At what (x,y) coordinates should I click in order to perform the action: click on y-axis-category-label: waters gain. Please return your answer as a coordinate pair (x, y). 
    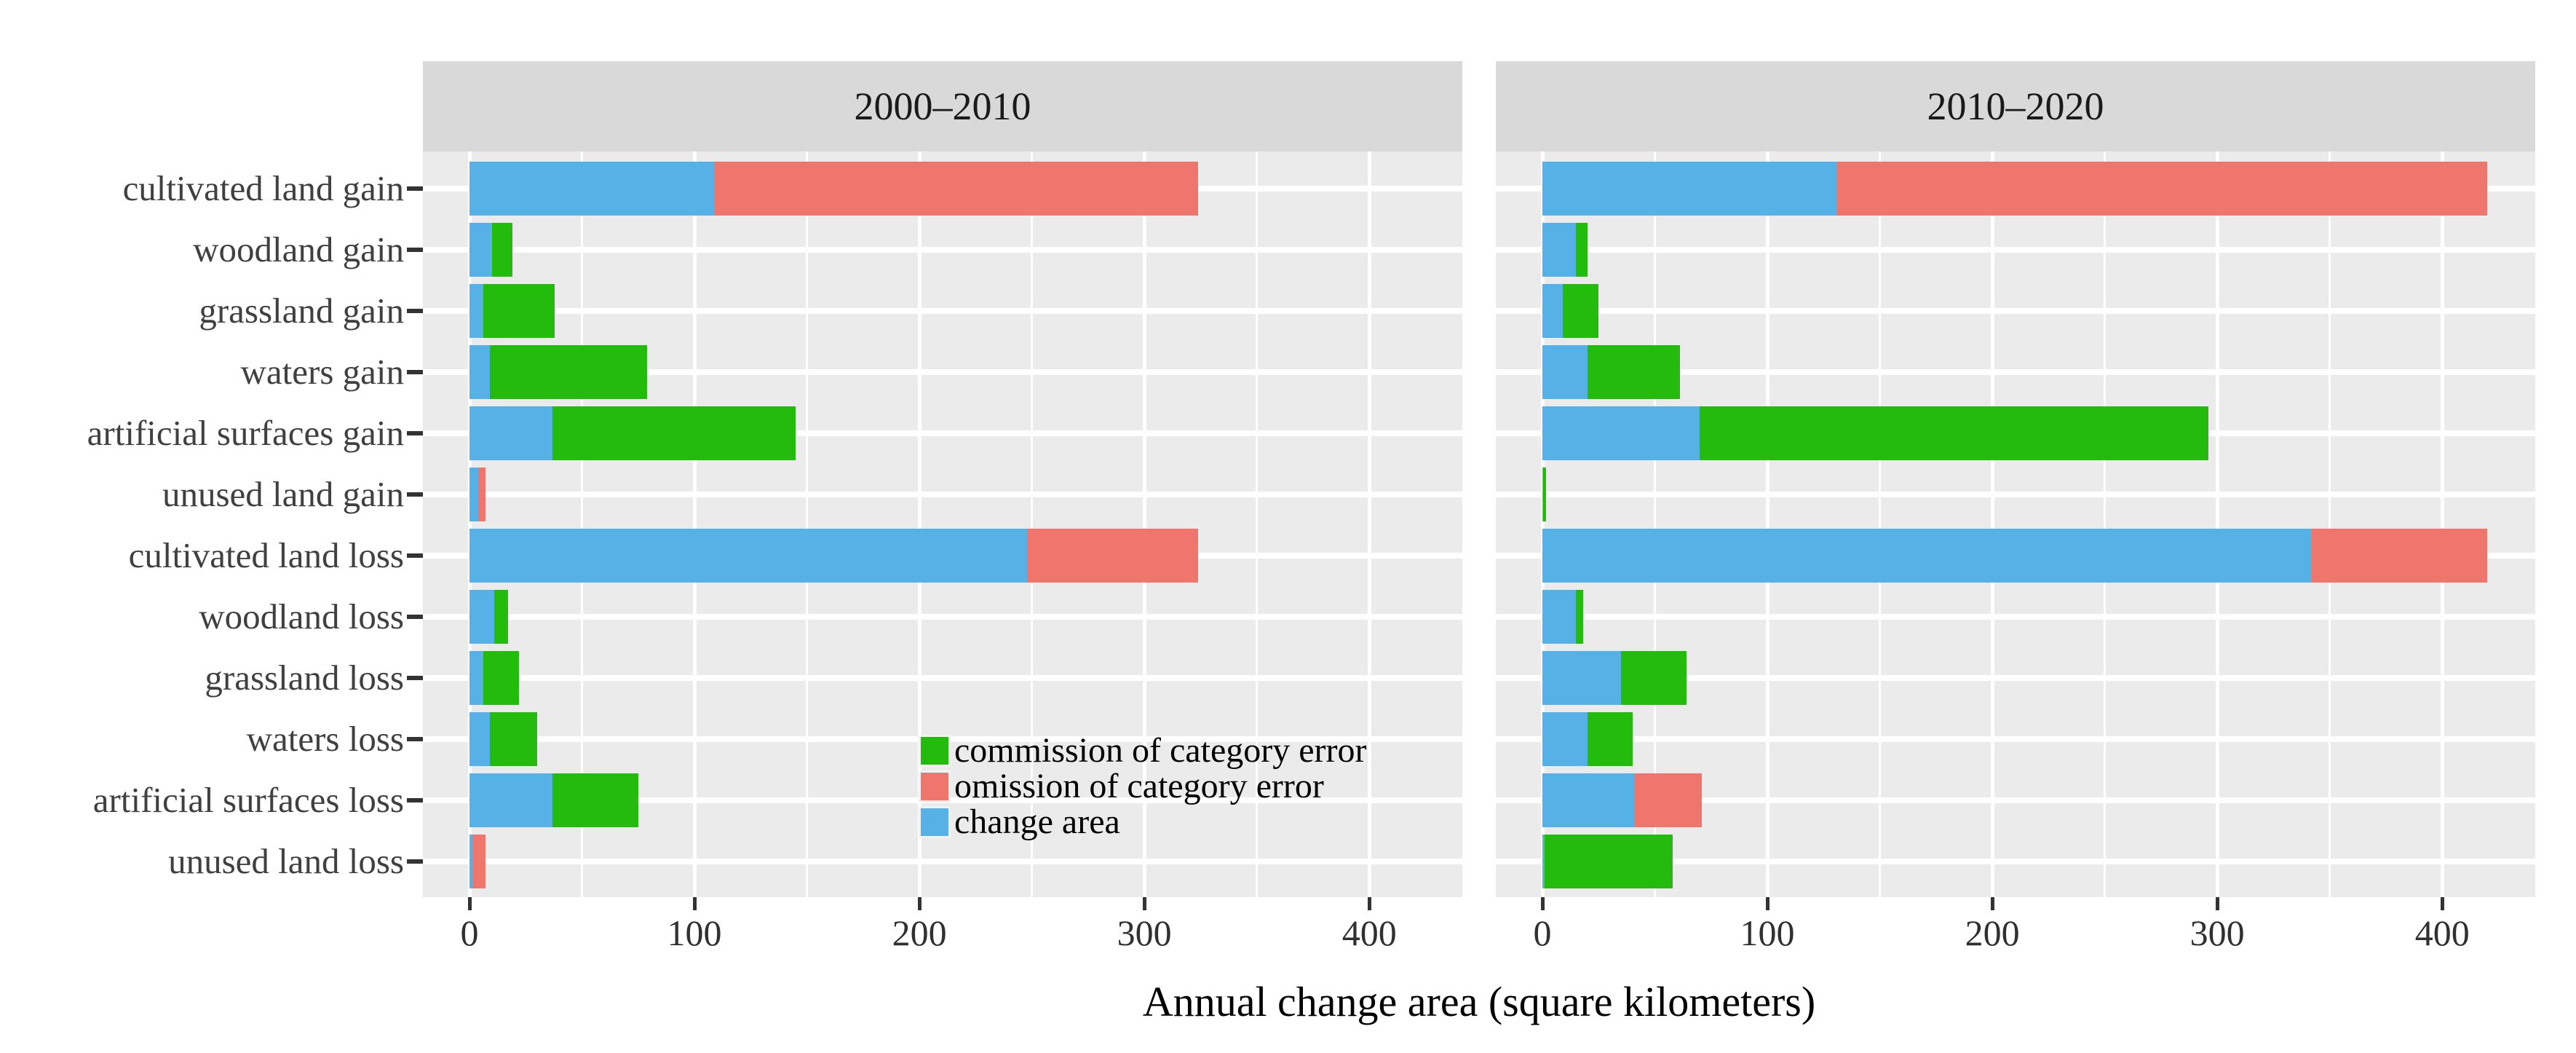
    Looking at the image, I should click on (322, 372).